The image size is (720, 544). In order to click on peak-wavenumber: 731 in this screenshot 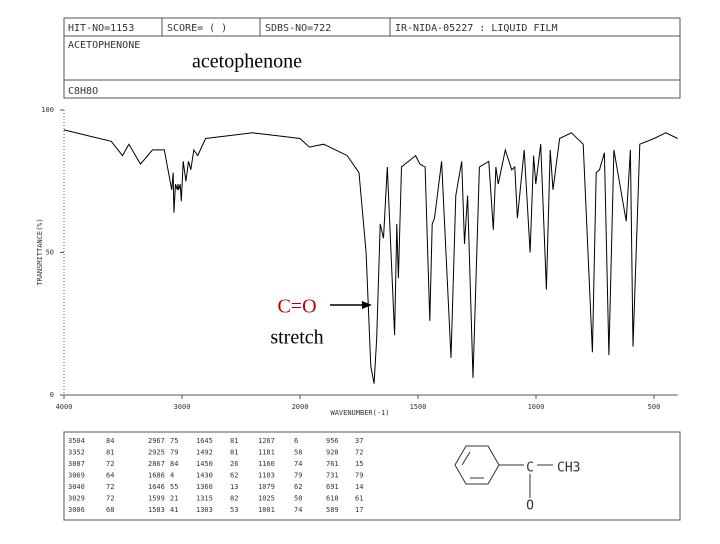, I will do `click(332, 476)`.